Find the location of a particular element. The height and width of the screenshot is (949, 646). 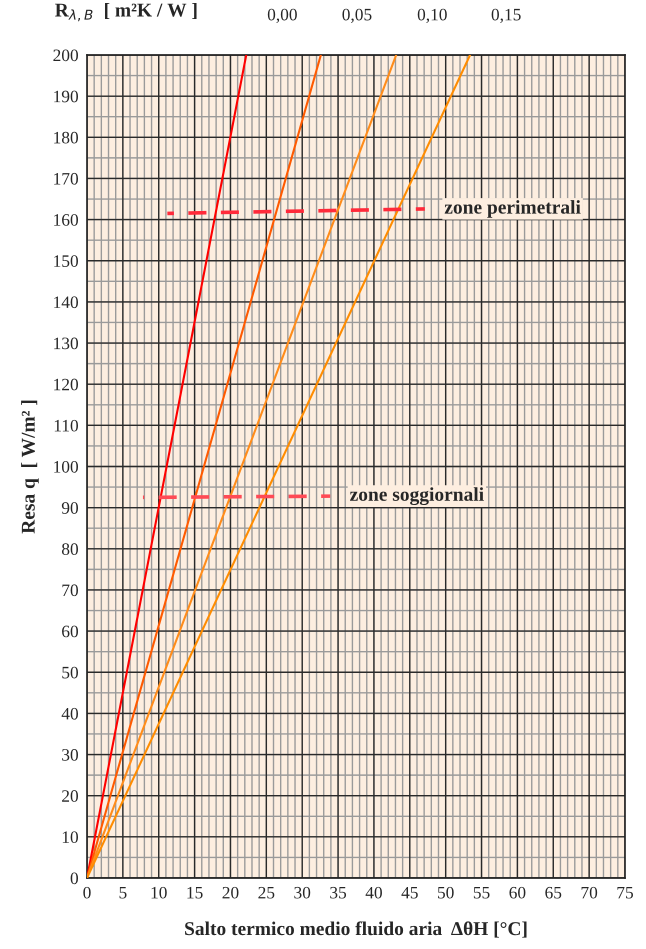

y-tick-label: 0 is located at coordinates (74, 878).